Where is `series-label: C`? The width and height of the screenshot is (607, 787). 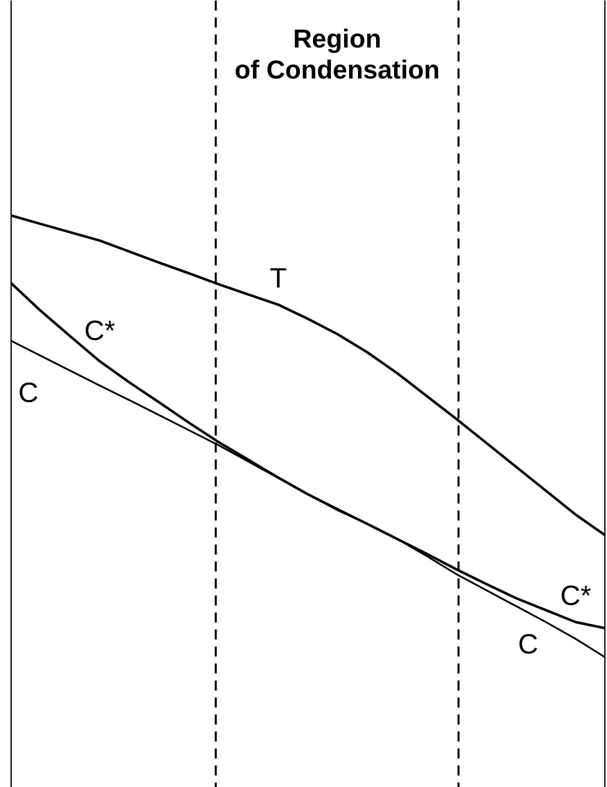 series-label: C is located at coordinates (528, 644).